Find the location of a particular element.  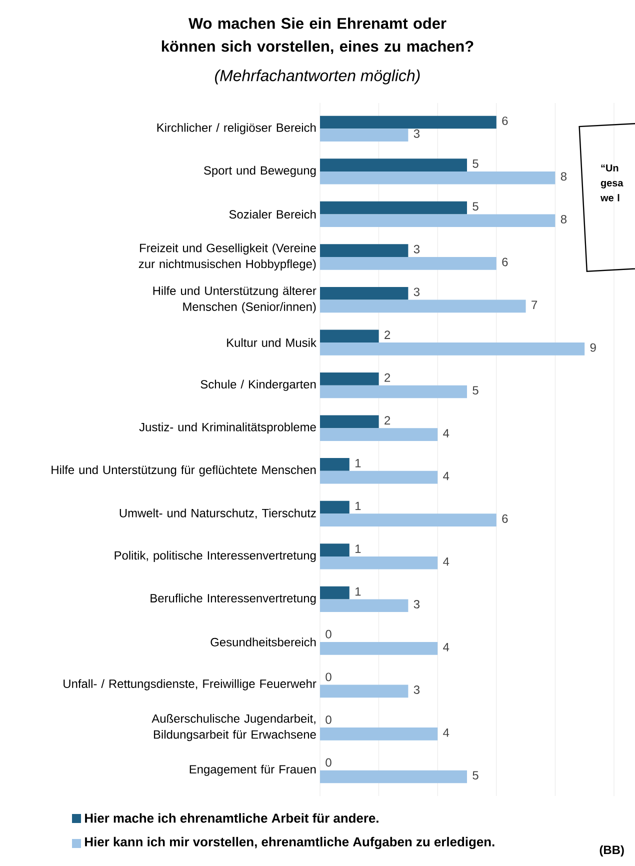

legend-label: Hier mache ich ehrenamtliche Arbeit für andere. is located at coordinates (231, 818).